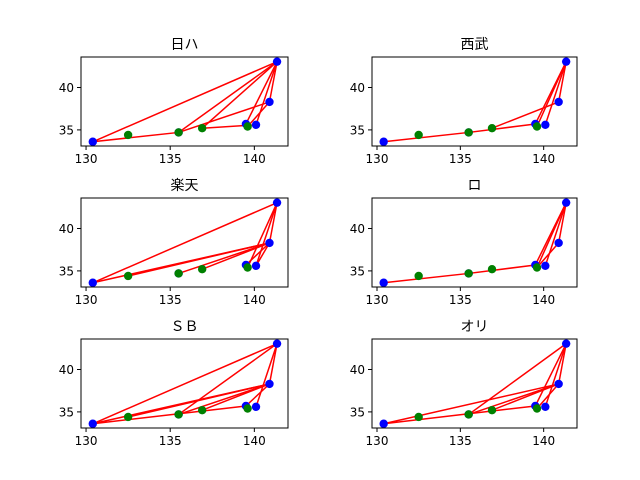 Image resolution: width=640 pixels, height=480 pixels. Describe the element at coordinates (185, 186) in the screenshot. I see `subplot-title: 楽天` at that location.